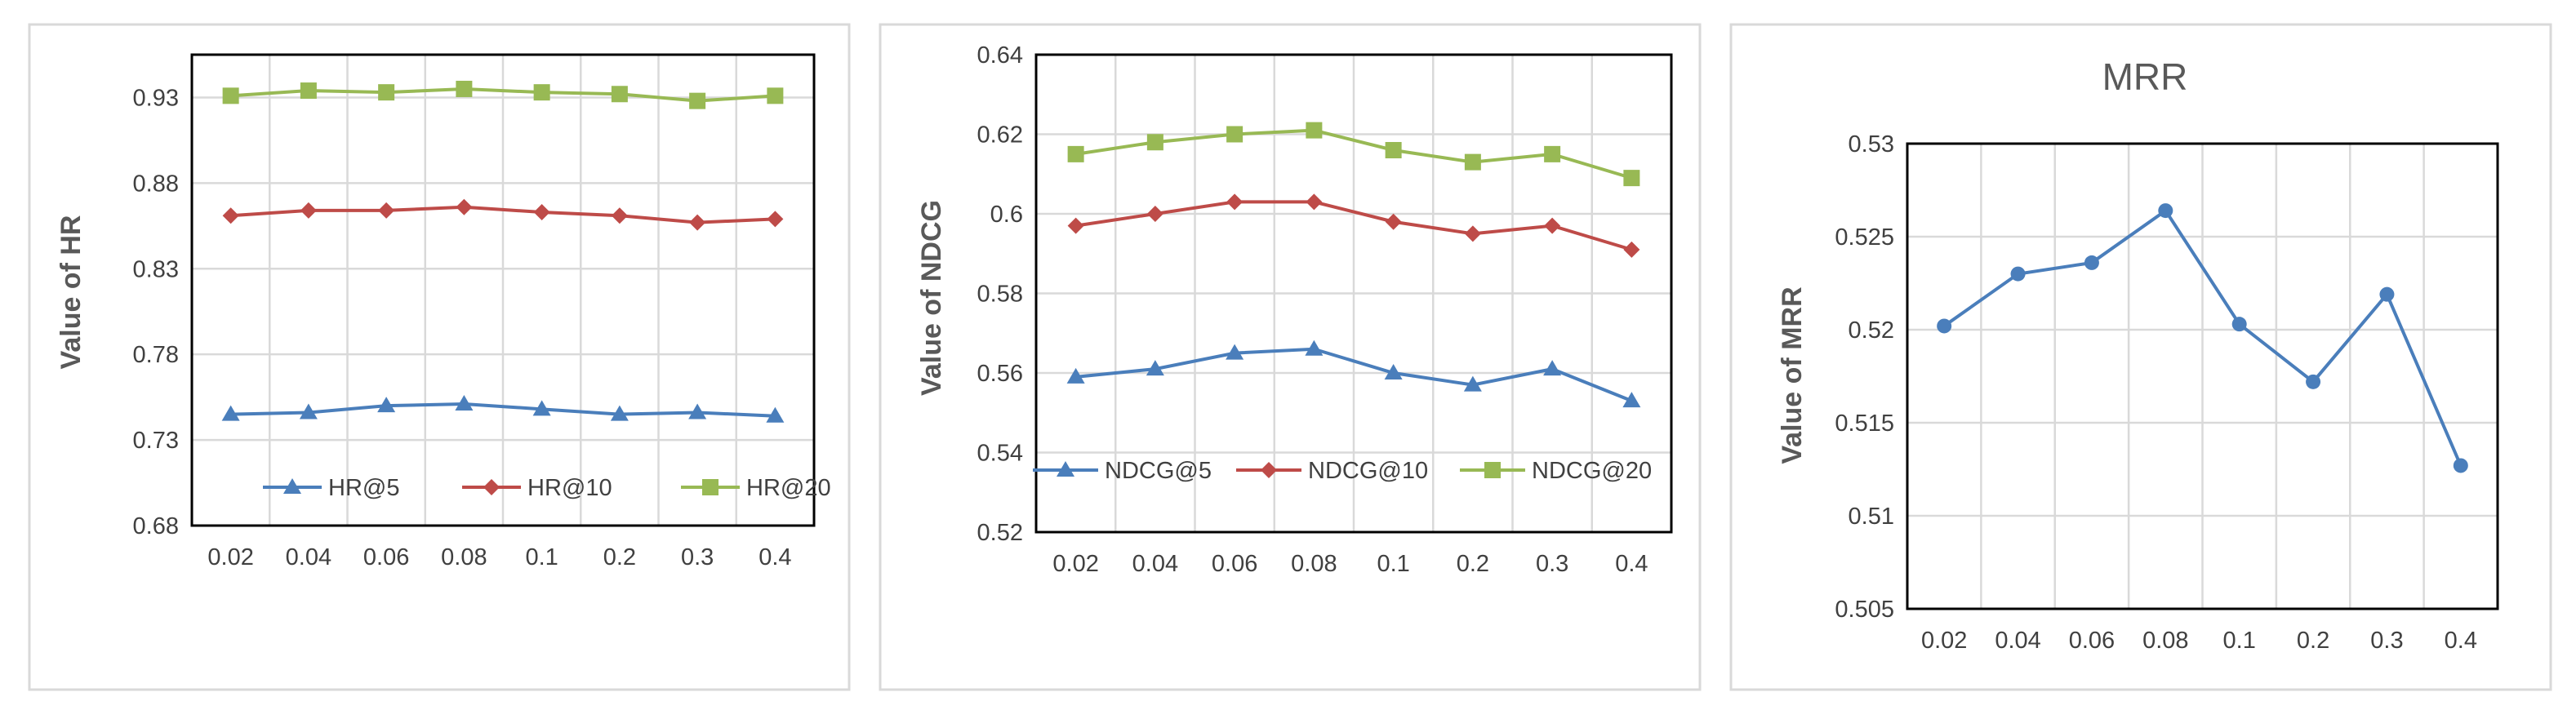 The image size is (2576, 719). Describe the element at coordinates (156, 184) in the screenshot. I see `hr-y-tick-label: 0.88` at that location.